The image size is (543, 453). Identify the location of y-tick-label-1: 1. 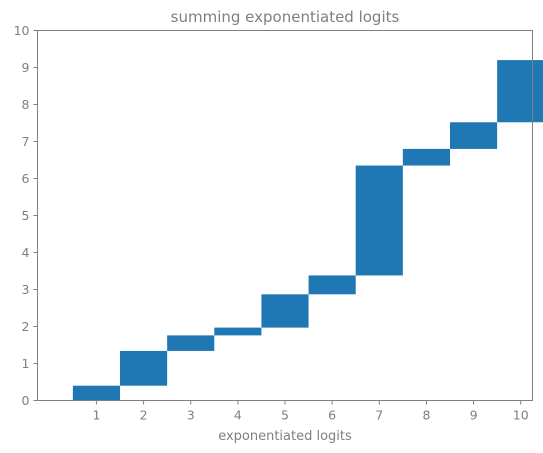
(26, 363).